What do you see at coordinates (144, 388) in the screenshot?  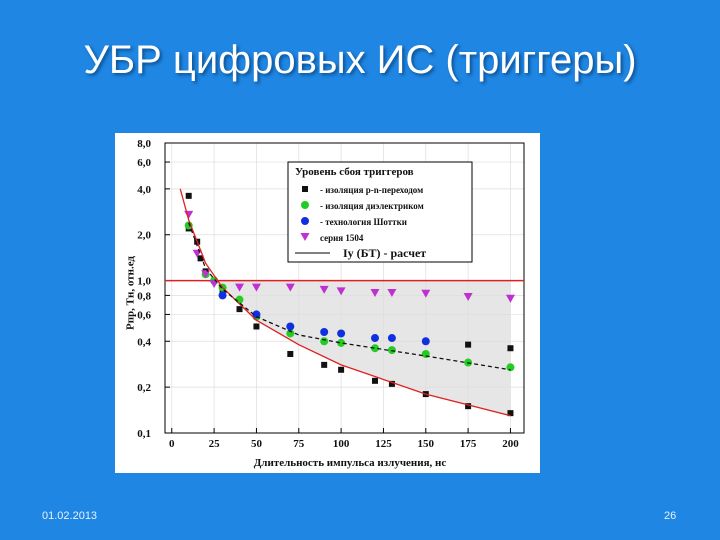 I see `y-tick-label: 0,2` at bounding box center [144, 388].